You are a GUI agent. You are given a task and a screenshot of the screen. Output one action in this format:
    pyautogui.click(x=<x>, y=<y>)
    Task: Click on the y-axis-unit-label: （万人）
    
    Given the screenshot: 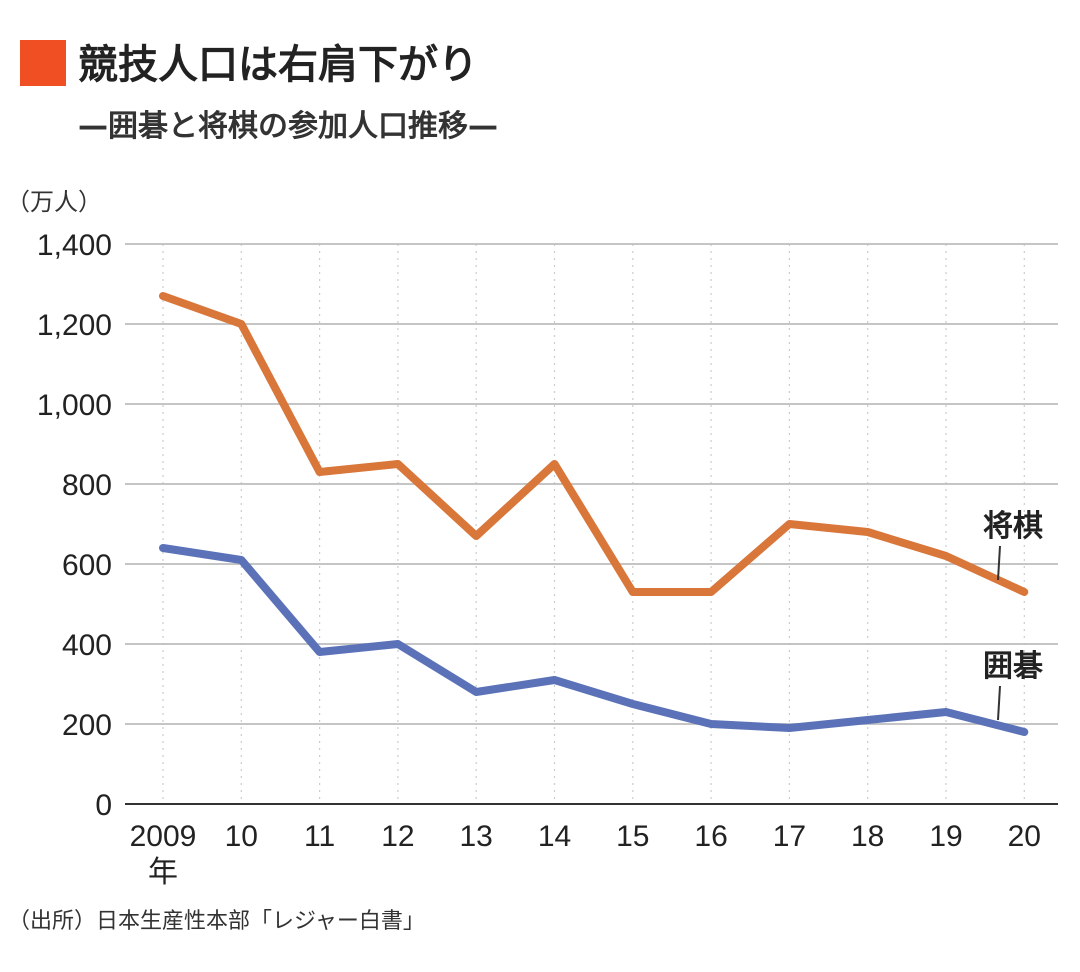 What is the action you would take?
    pyautogui.click(x=54, y=202)
    